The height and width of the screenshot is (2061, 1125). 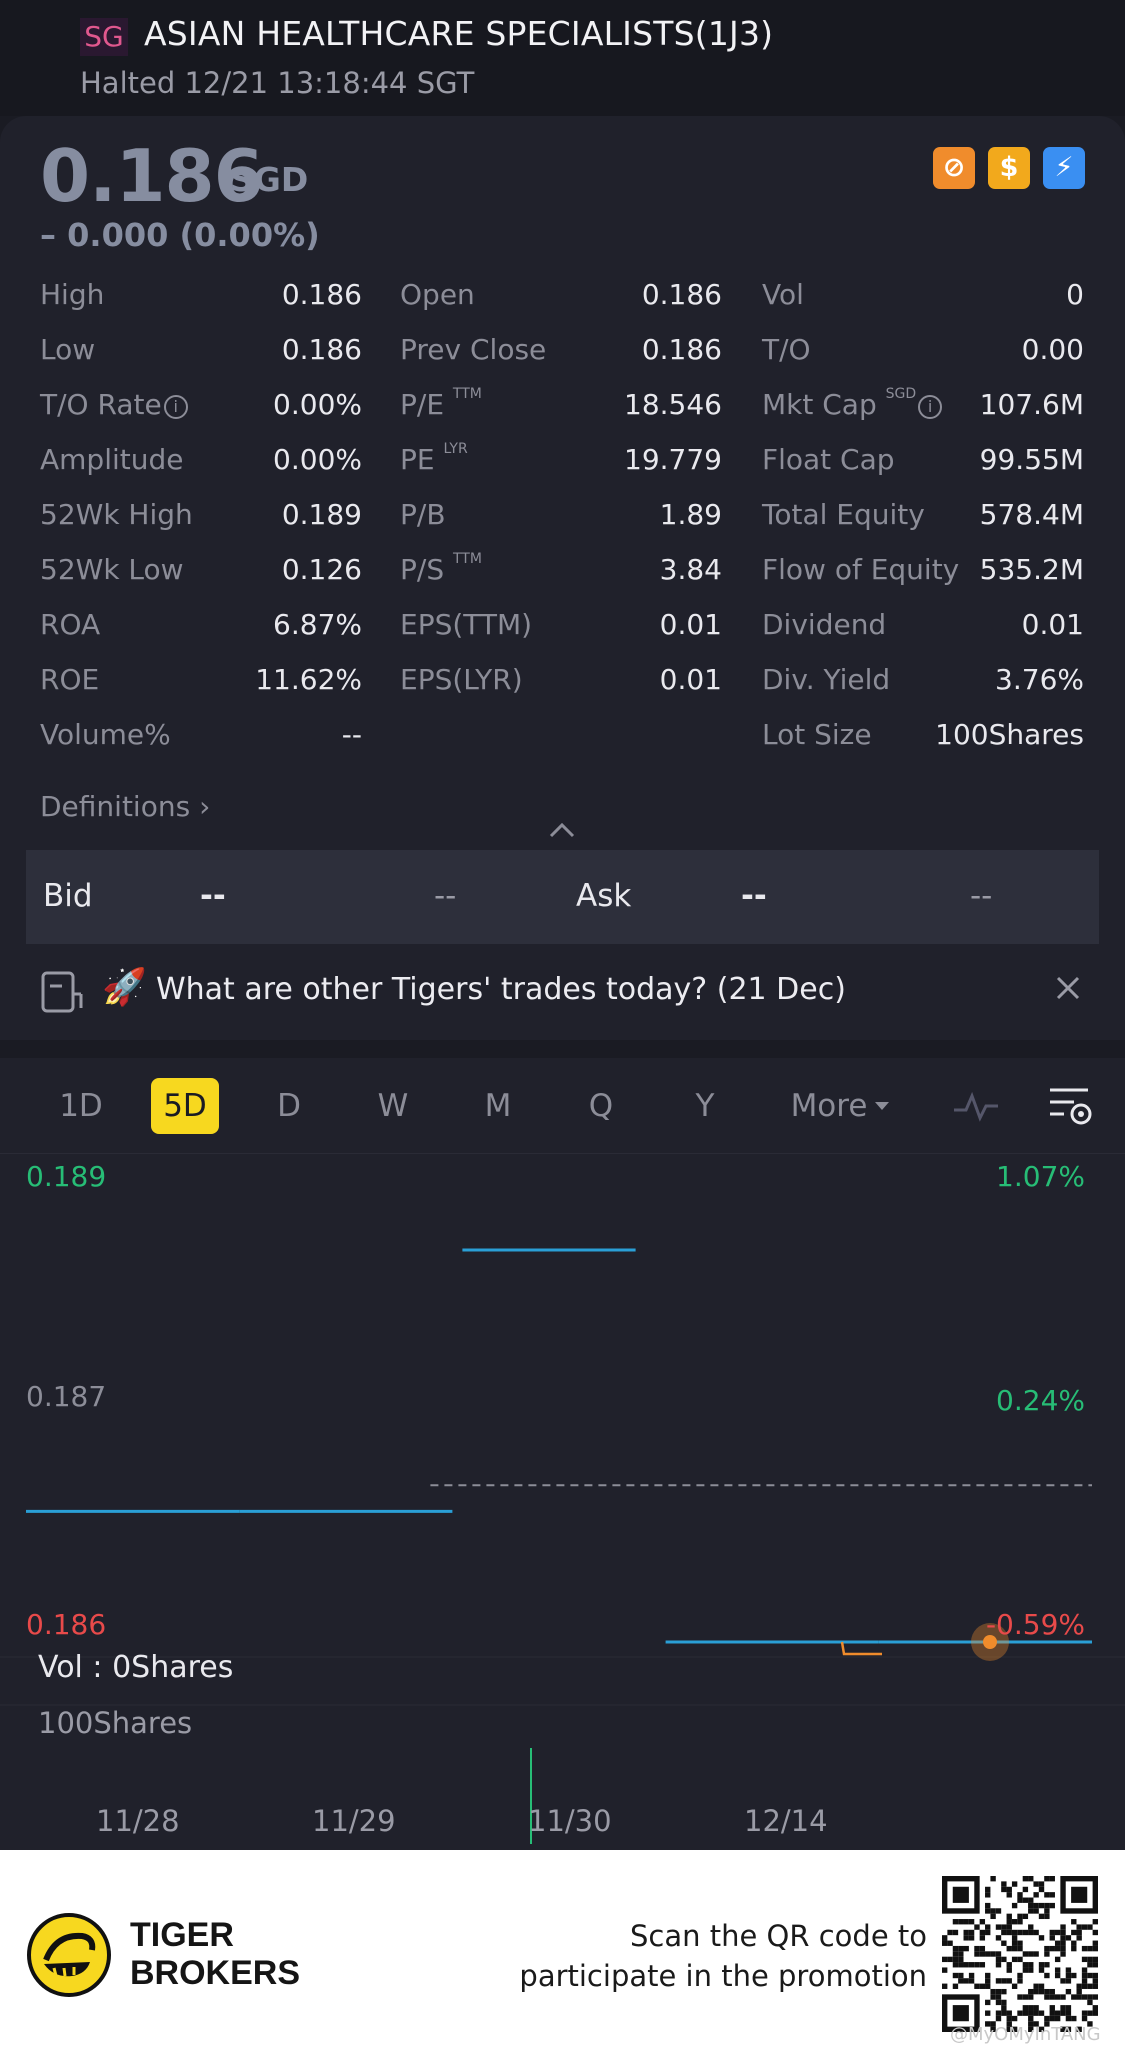 I want to click on stat-cell-col-b: Open 0.186, so click(x=561, y=299).